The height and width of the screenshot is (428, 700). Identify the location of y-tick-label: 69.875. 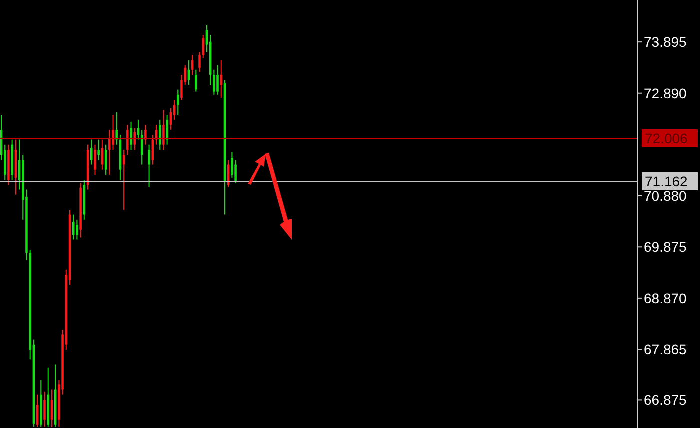
(666, 247).